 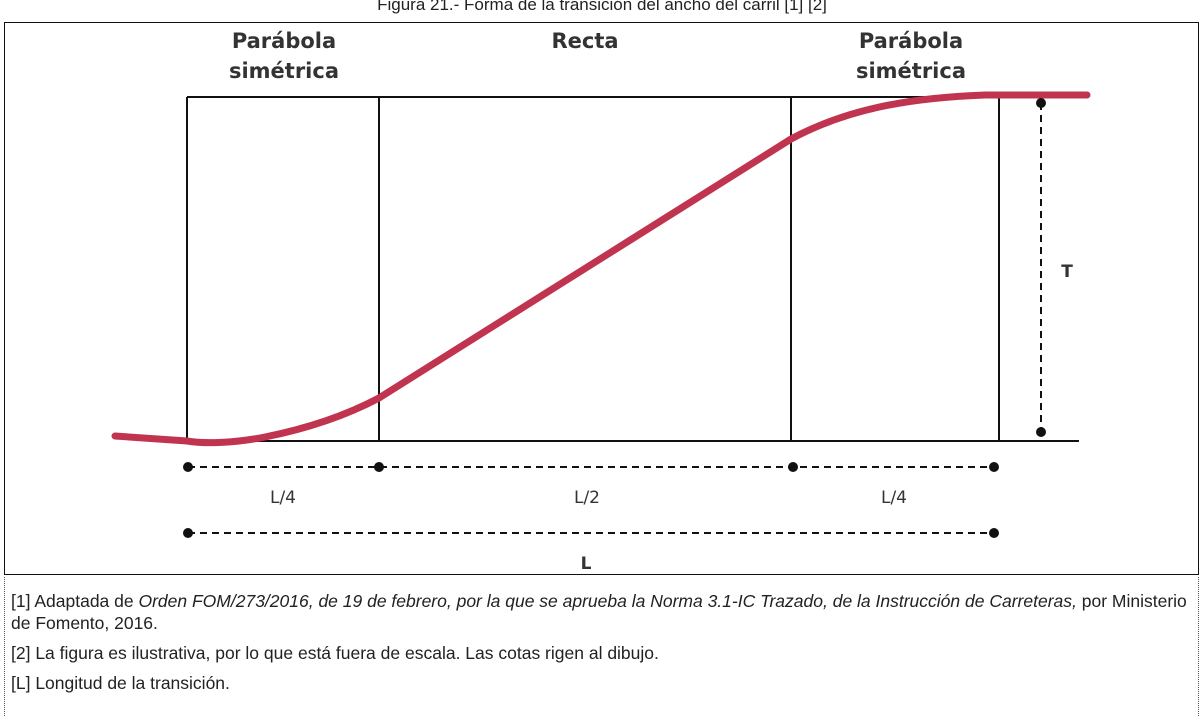 What do you see at coordinates (120, 683) in the screenshot?
I see `note-L: [L] Longitud de la transición.` at bounding box center [120, 683].